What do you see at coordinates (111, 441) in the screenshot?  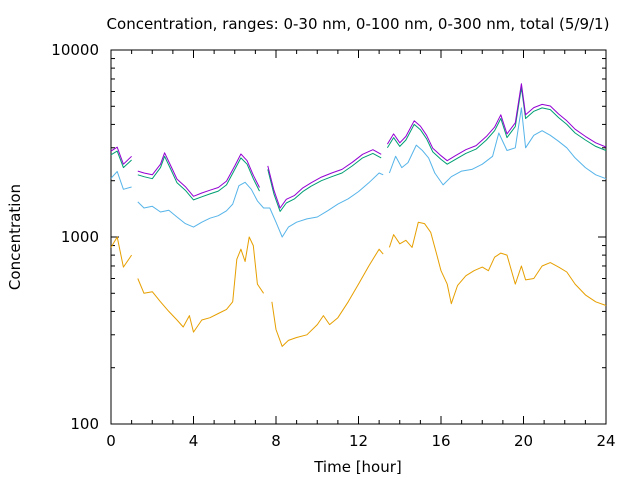 I see `x-tick-label: 0` at bounding box center [111, 441].